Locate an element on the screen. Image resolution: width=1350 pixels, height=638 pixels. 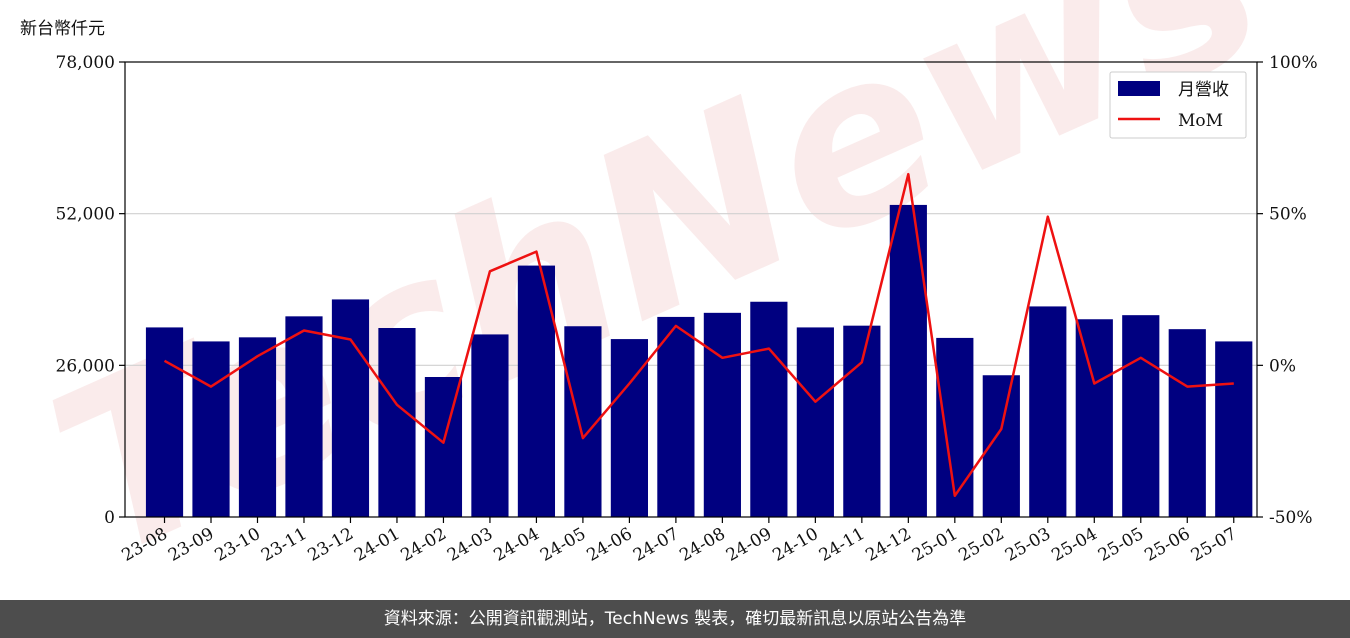
x-tick-label-24-08: 24-08 is located at coordinates (702, 545).